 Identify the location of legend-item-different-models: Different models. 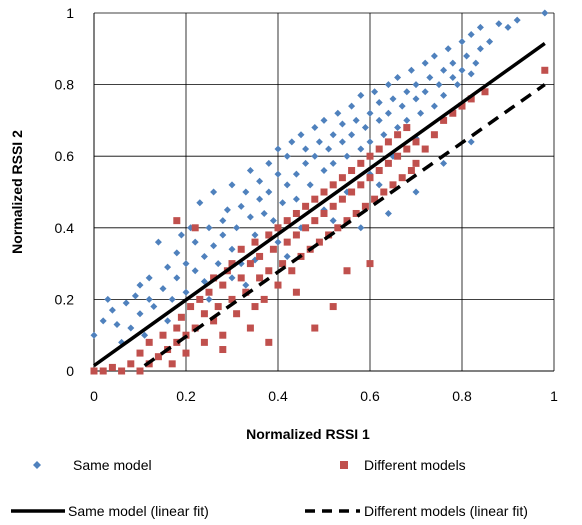
(403, 465).